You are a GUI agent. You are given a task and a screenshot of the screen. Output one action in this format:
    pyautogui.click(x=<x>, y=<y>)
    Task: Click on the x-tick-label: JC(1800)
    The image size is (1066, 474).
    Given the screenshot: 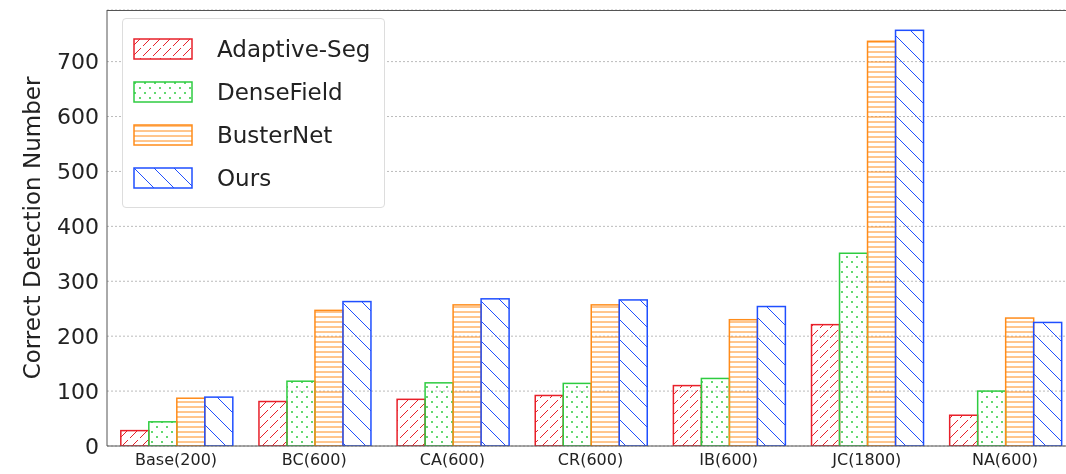 What is the action you would take?
    pyautogui.click(x=866, y=460)
    